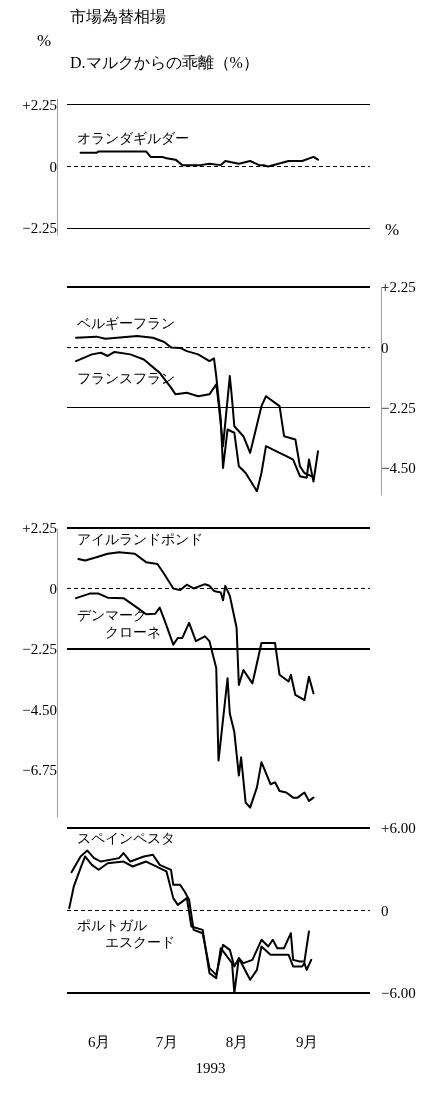 This screenshot has height=1098, width=432. I want to click on x-tick-label: 9月, so click(307, 1041).